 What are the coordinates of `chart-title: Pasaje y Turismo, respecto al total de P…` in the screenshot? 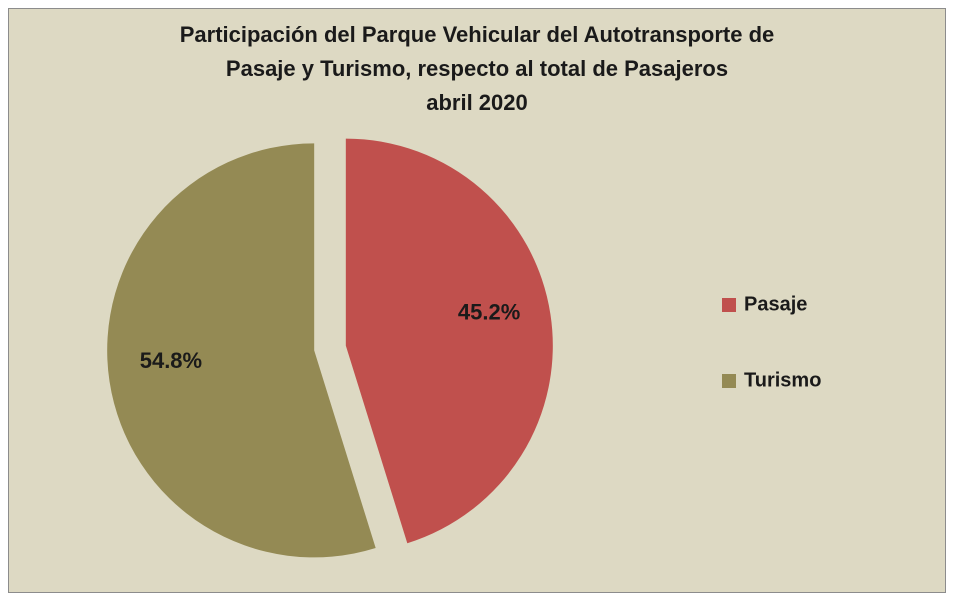 It's located at (477, 68).